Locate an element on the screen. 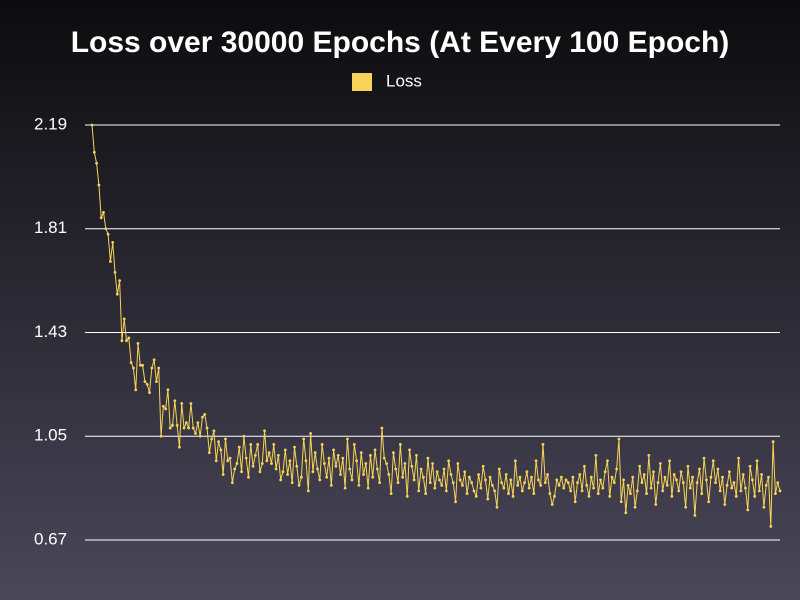  y-tick-label: 1.05 is located at coordinates (50, 435).